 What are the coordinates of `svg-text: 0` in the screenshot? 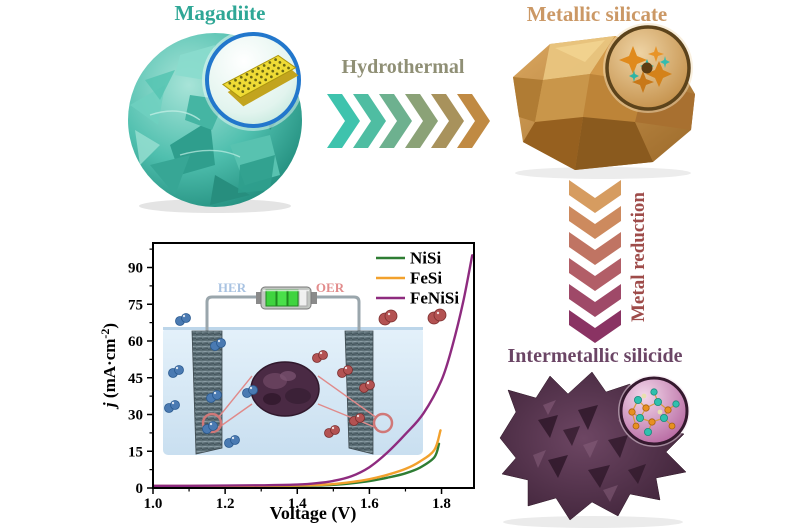 It's located at (140, 489).